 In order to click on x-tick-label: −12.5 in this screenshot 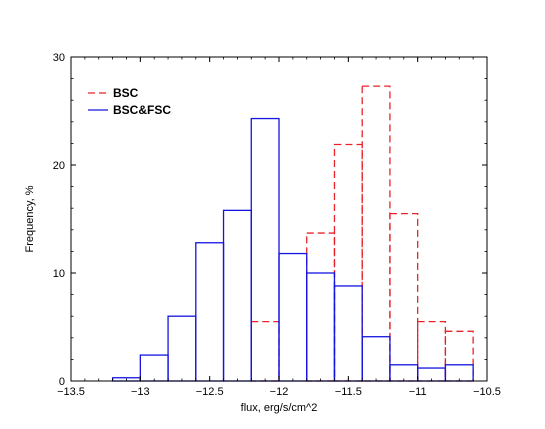, I will do `click(210, 392)`.